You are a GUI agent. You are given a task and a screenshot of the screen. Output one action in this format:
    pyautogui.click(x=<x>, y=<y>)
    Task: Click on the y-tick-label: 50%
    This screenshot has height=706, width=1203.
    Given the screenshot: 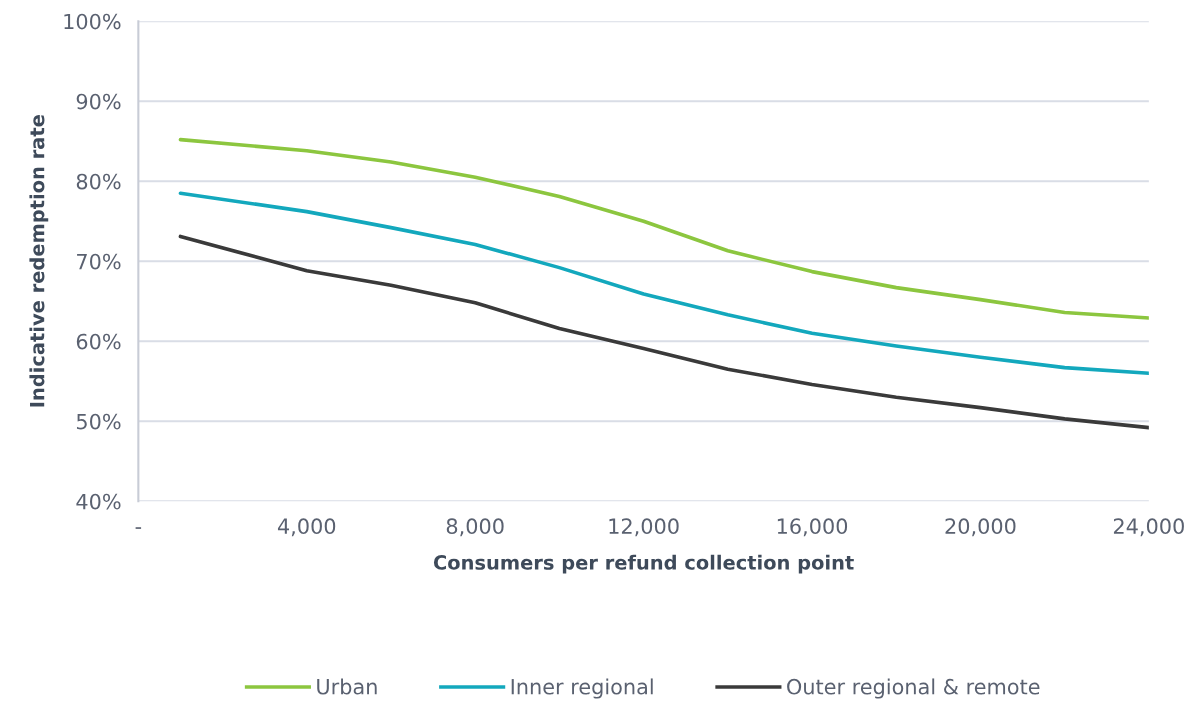 What is the action you would take?
    pyautogui.click(x=98, y=421)
    